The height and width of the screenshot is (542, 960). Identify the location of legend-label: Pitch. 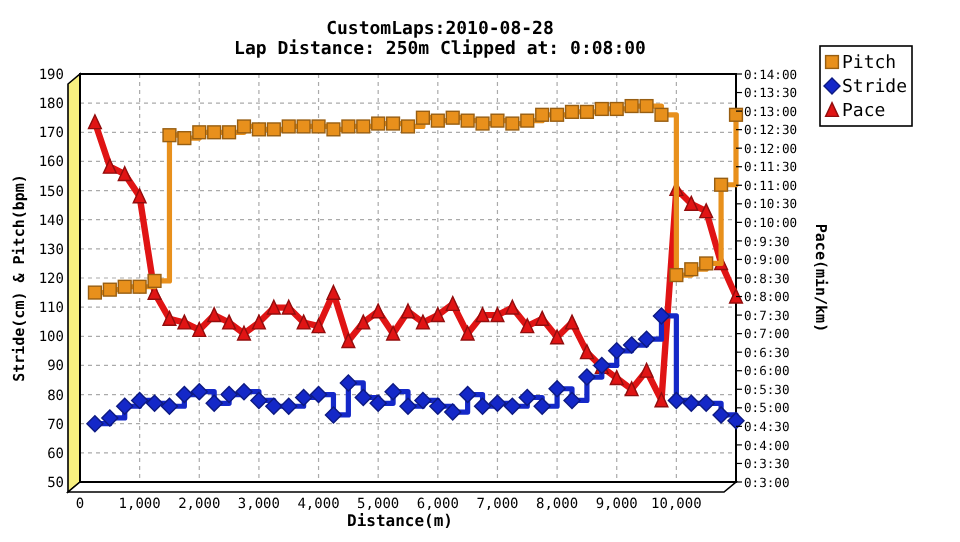
(869, 64).